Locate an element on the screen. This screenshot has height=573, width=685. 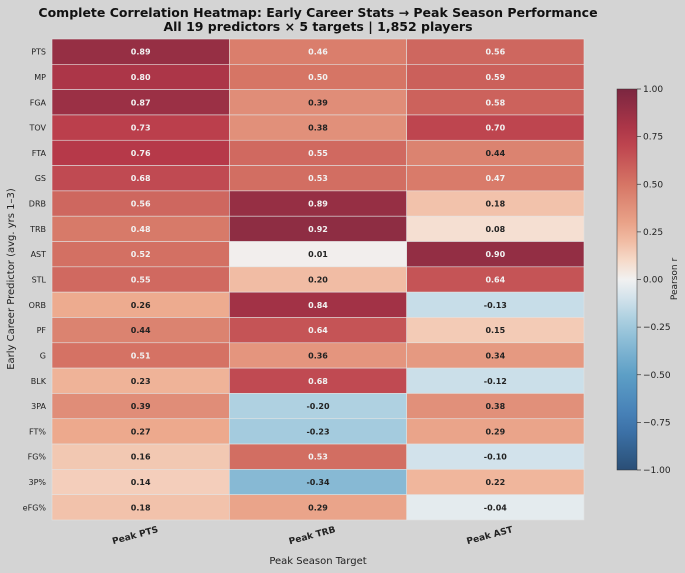
cell-value-label: 0.27 is located at coordinates (141, 431).